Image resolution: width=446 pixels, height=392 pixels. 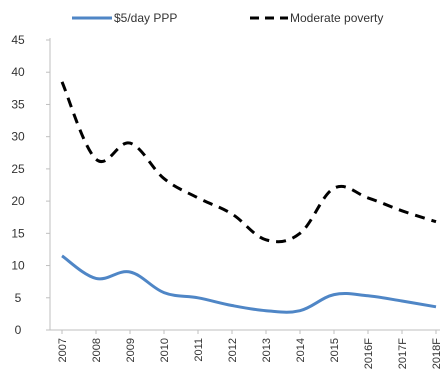 I want to click on x-tick-label: 2007, so click(x=63, y=350).